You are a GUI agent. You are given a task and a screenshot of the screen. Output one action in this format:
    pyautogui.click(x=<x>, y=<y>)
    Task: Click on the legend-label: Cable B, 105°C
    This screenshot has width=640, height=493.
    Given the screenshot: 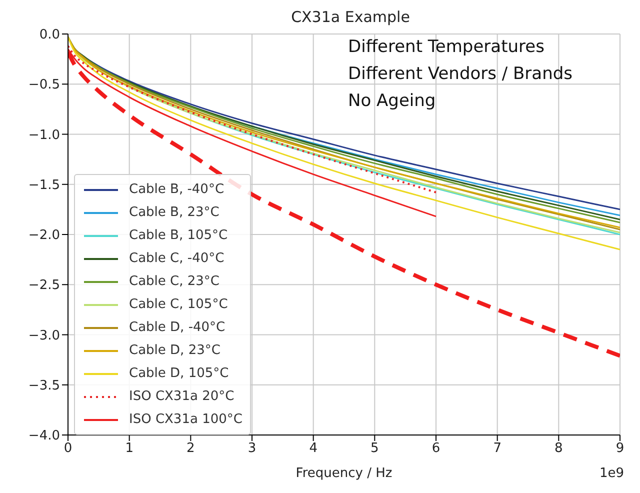 What is the action you would take?
    pyautogui.click(x=178, y=235)
    